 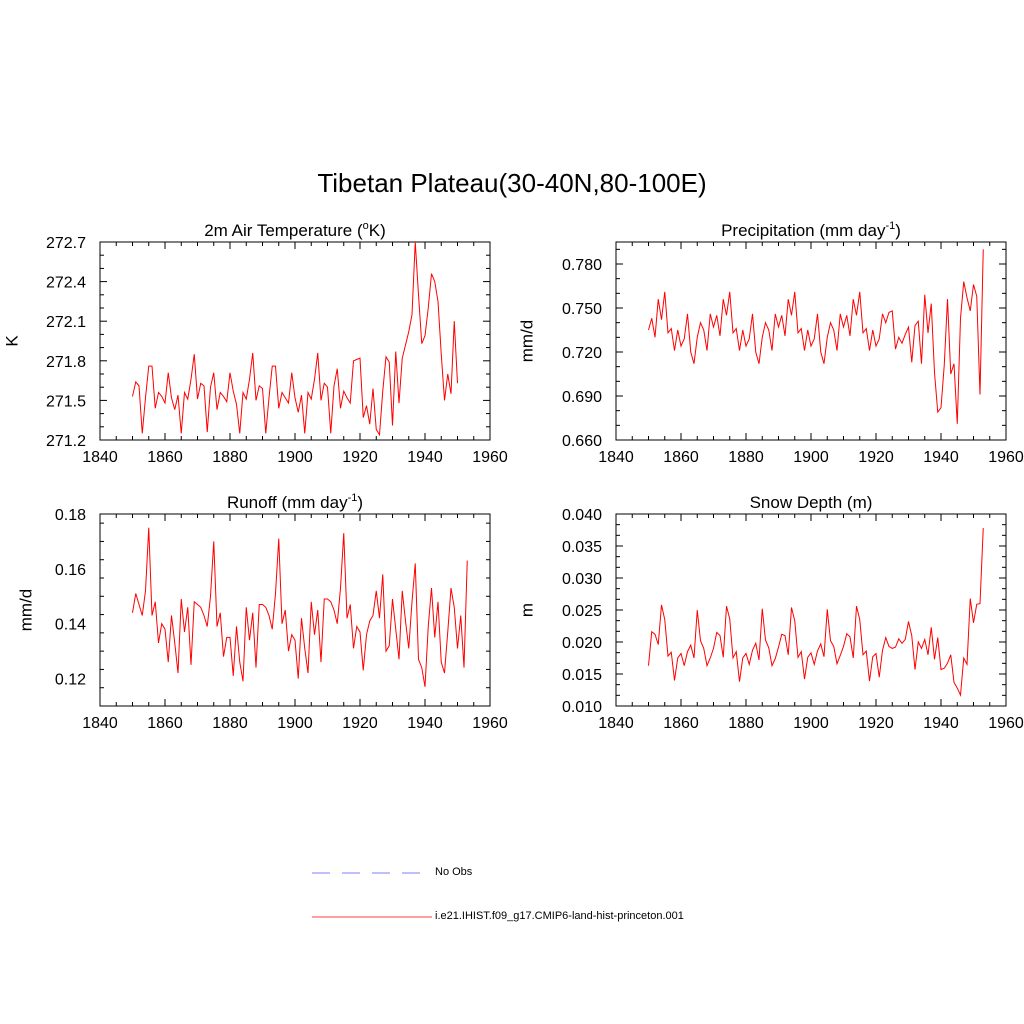 I want to click on y-tick-label: 0.025, so click(x=582, y=611).